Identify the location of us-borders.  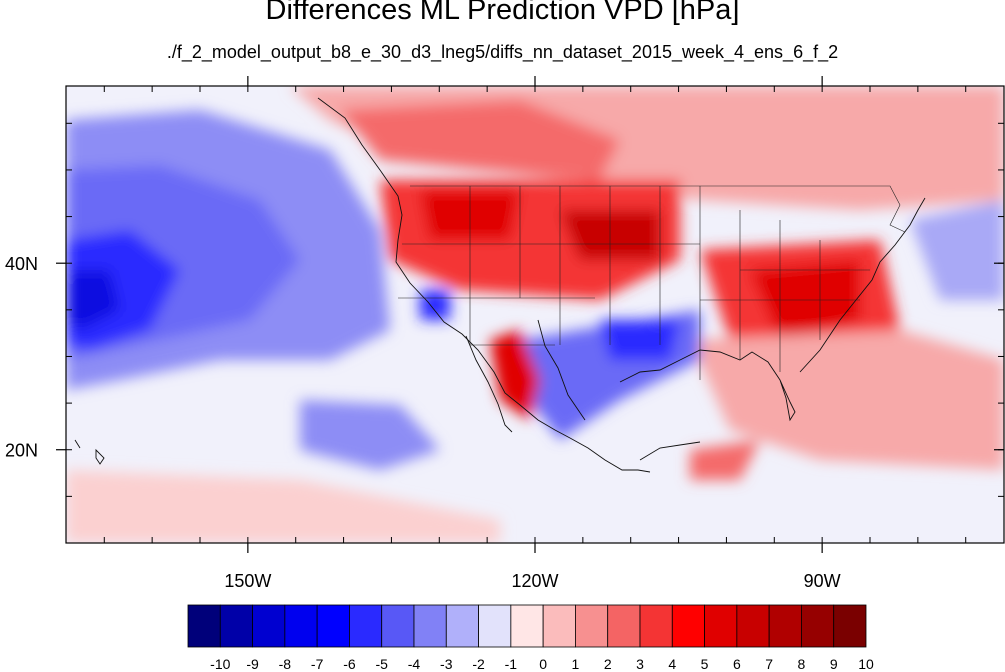
(652, 282).